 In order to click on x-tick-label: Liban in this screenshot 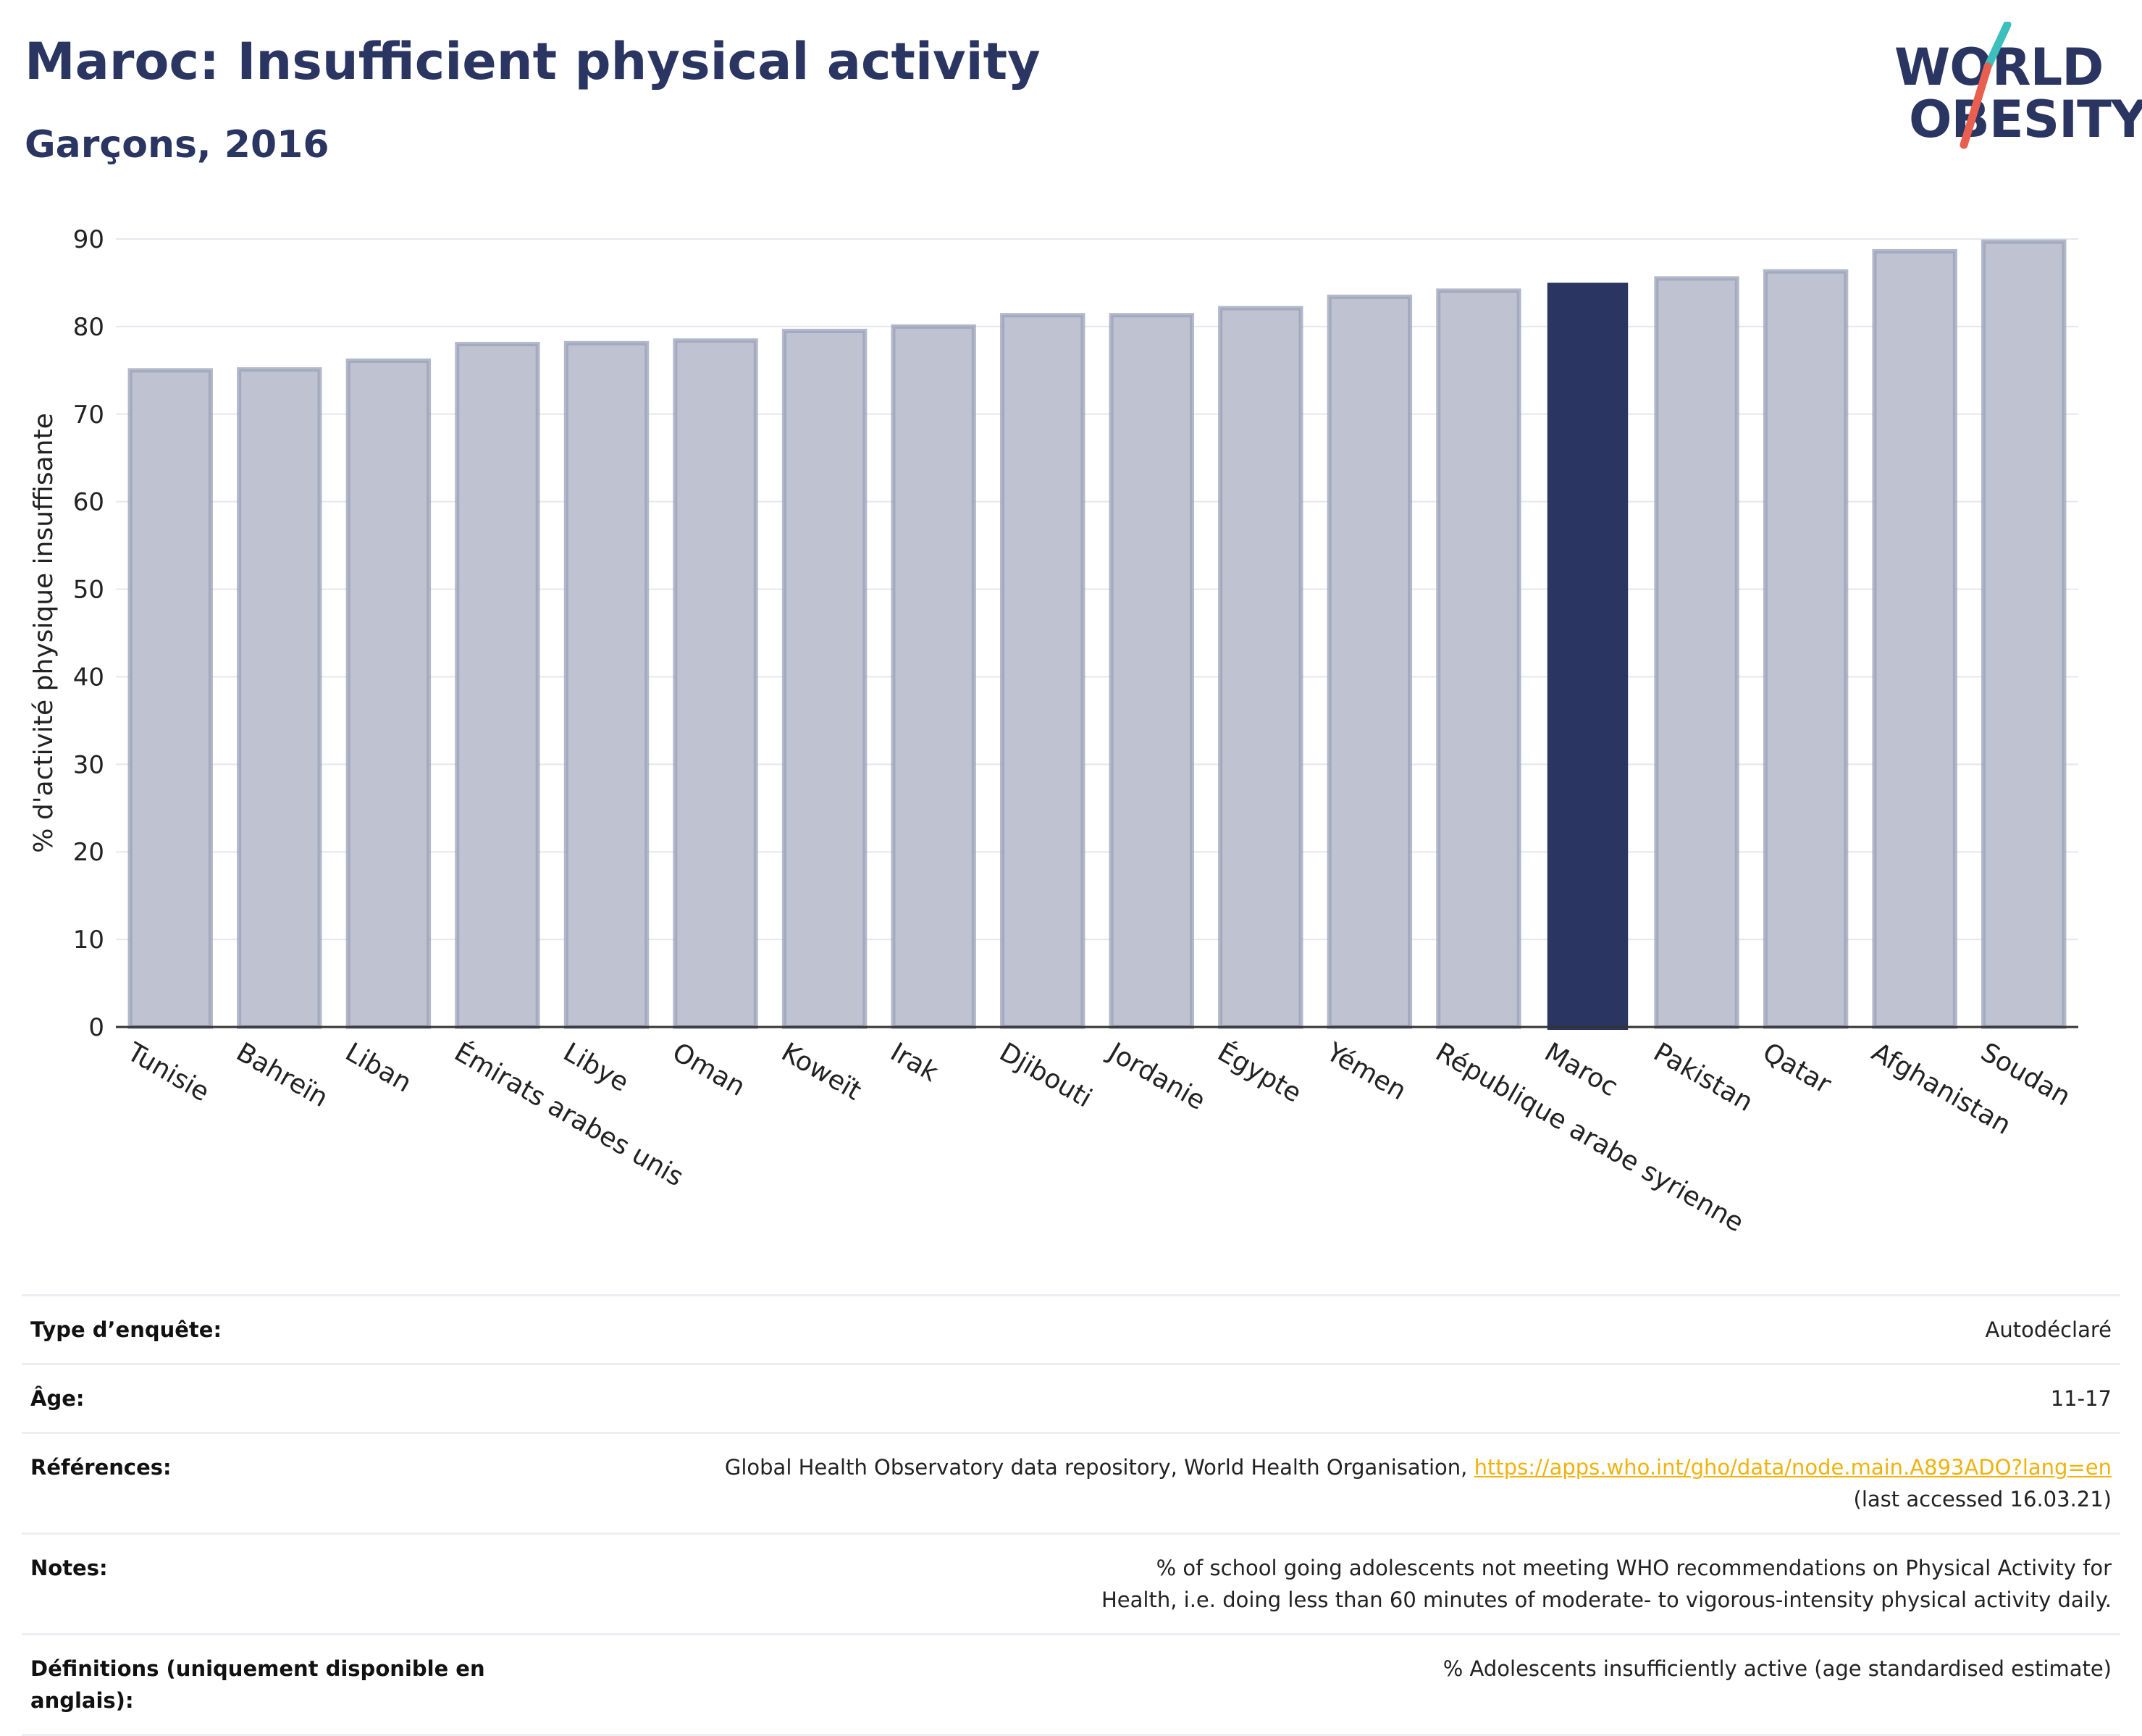, I will do `click(378, 1067)`.